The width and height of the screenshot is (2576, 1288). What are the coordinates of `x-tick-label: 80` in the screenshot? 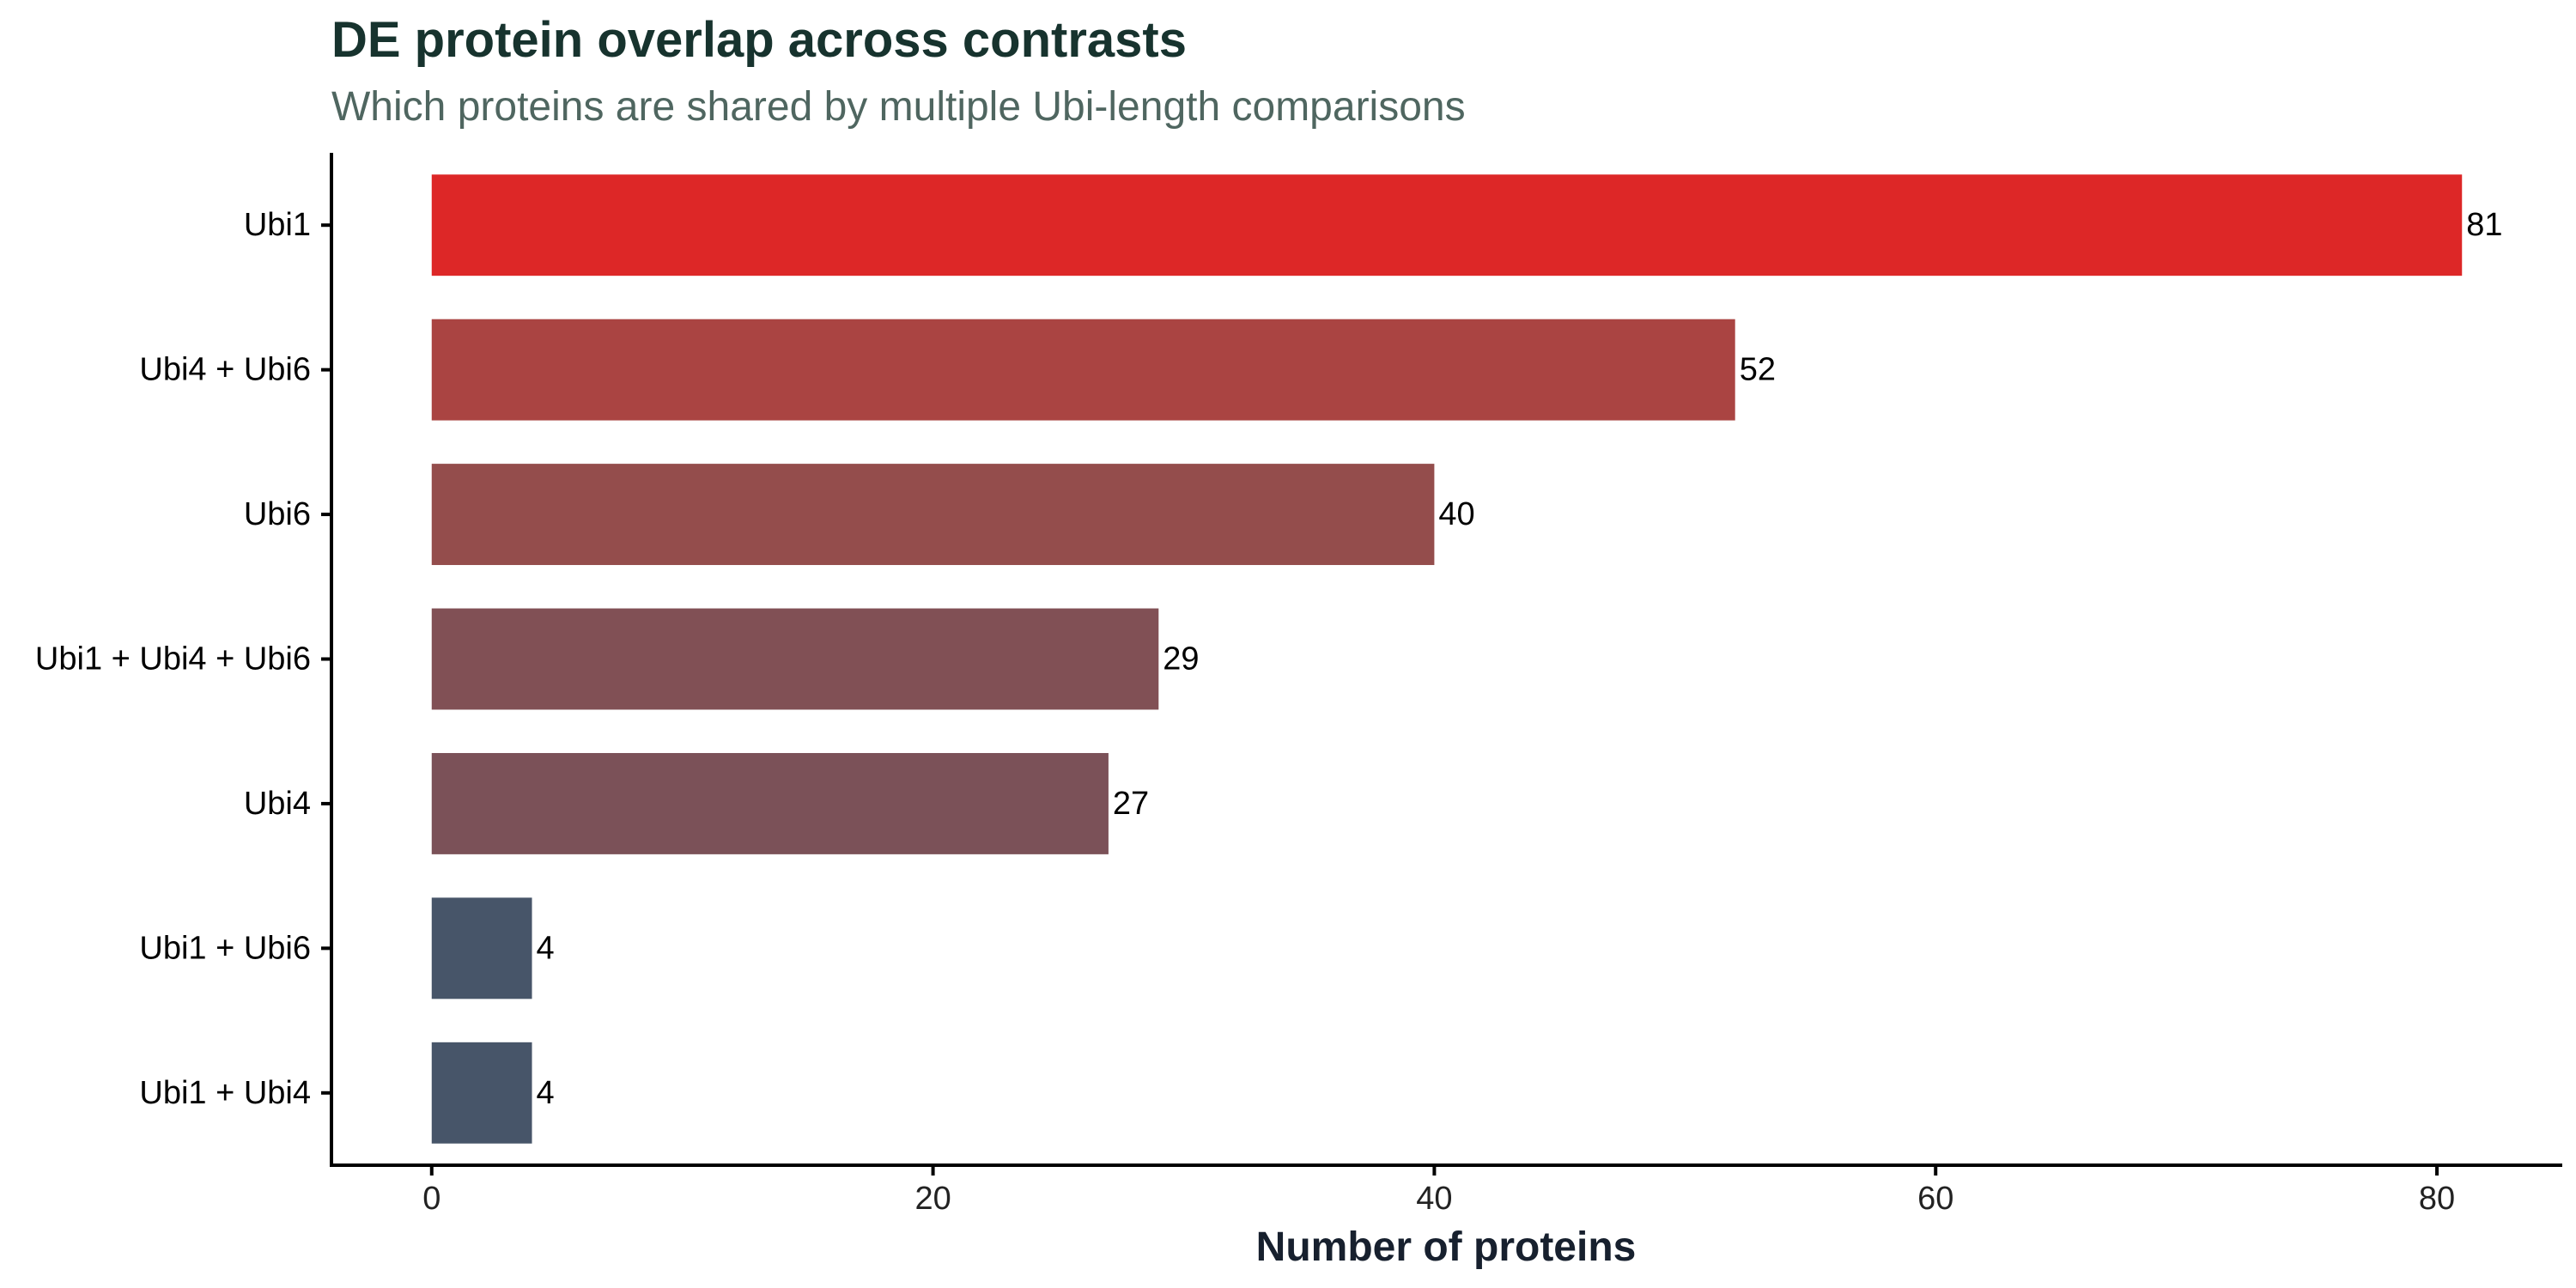 It's located at (2437, 1199).